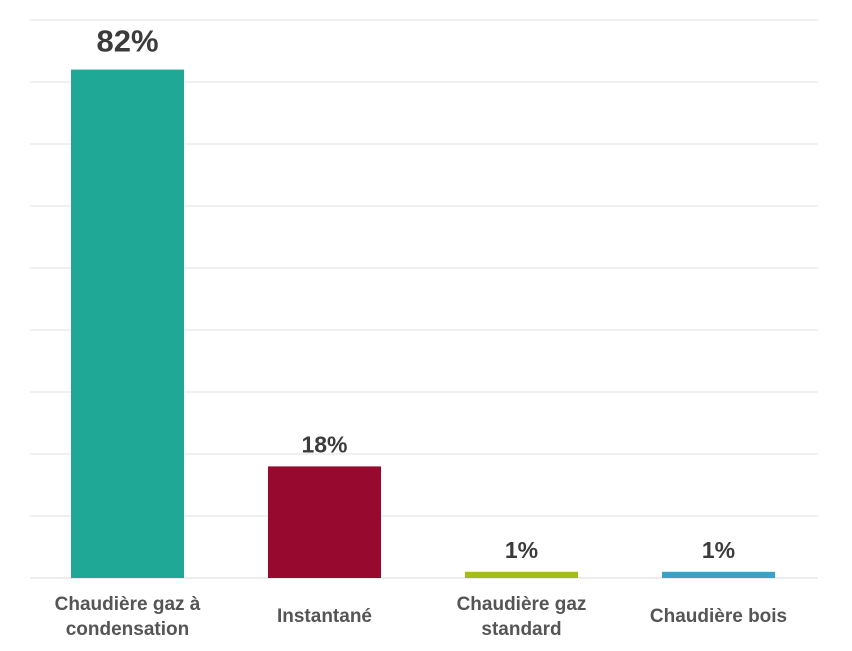 The image size is (852, 651). Describe the element at coordinates (128, 604) in the screenshot. I see `category-label-line: Chaudière gaz à` at that location.